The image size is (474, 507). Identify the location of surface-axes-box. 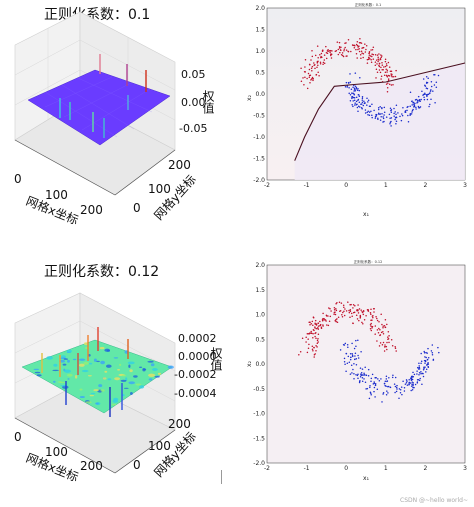
(95, 383).